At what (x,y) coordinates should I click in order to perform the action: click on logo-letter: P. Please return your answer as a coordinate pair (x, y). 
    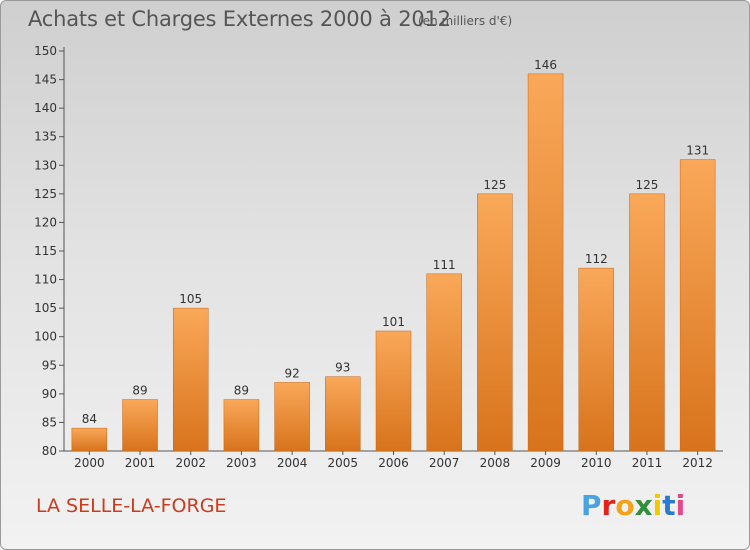
    Looking at the image, I should click on (591, 505).